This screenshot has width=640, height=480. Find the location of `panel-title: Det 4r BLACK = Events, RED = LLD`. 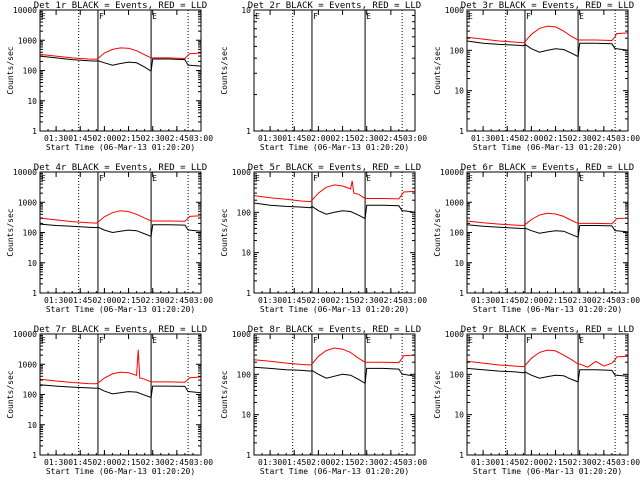

panel-title: Det 4r BLACK = Events, RED = LLD is located at coordinates (120, 168).